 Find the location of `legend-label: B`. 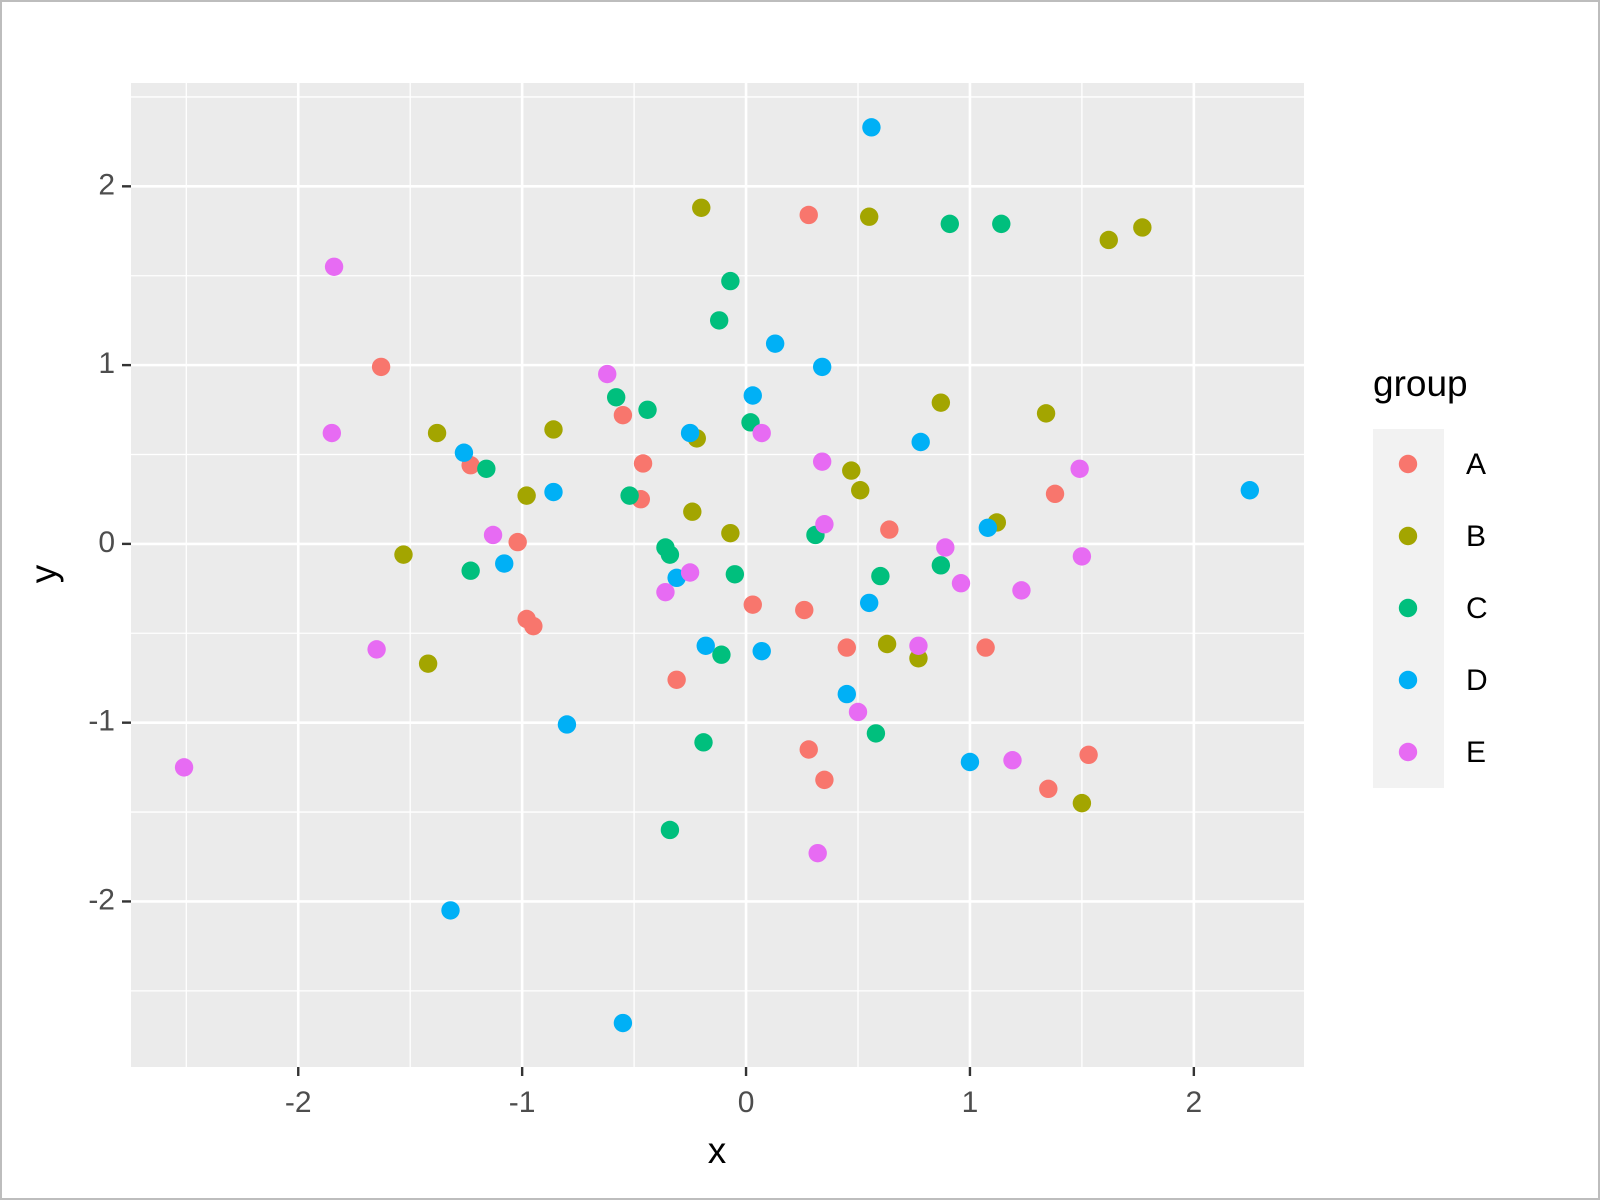

legend-label: B is located at coordinates (1476, 536).